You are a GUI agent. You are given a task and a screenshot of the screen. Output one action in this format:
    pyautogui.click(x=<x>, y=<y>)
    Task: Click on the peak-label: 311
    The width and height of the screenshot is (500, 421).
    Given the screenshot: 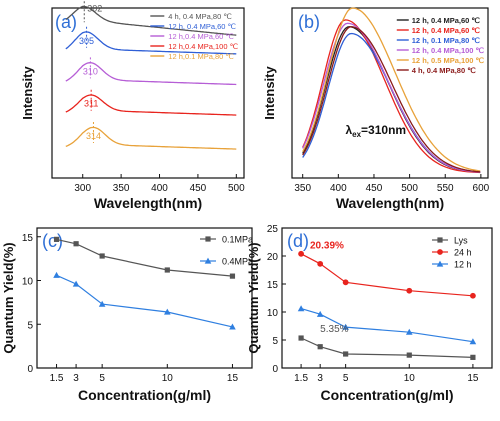 What is the action you would take?
    pyautogui.click(x=91, y=104)
    